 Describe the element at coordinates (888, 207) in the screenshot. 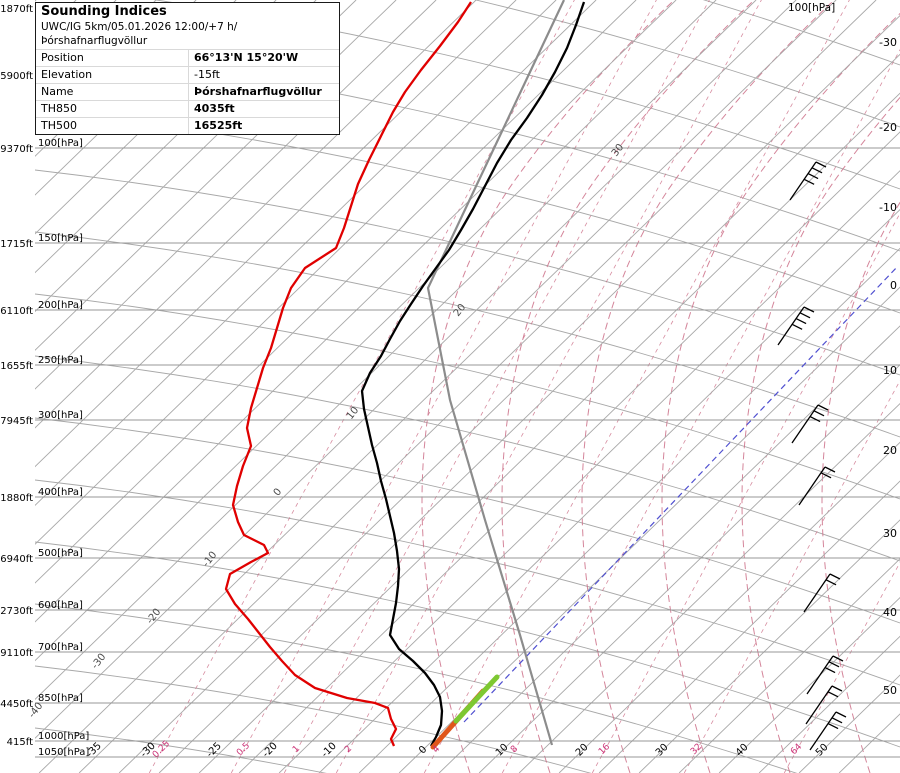

I see `right-temp-label: -10` at that location.